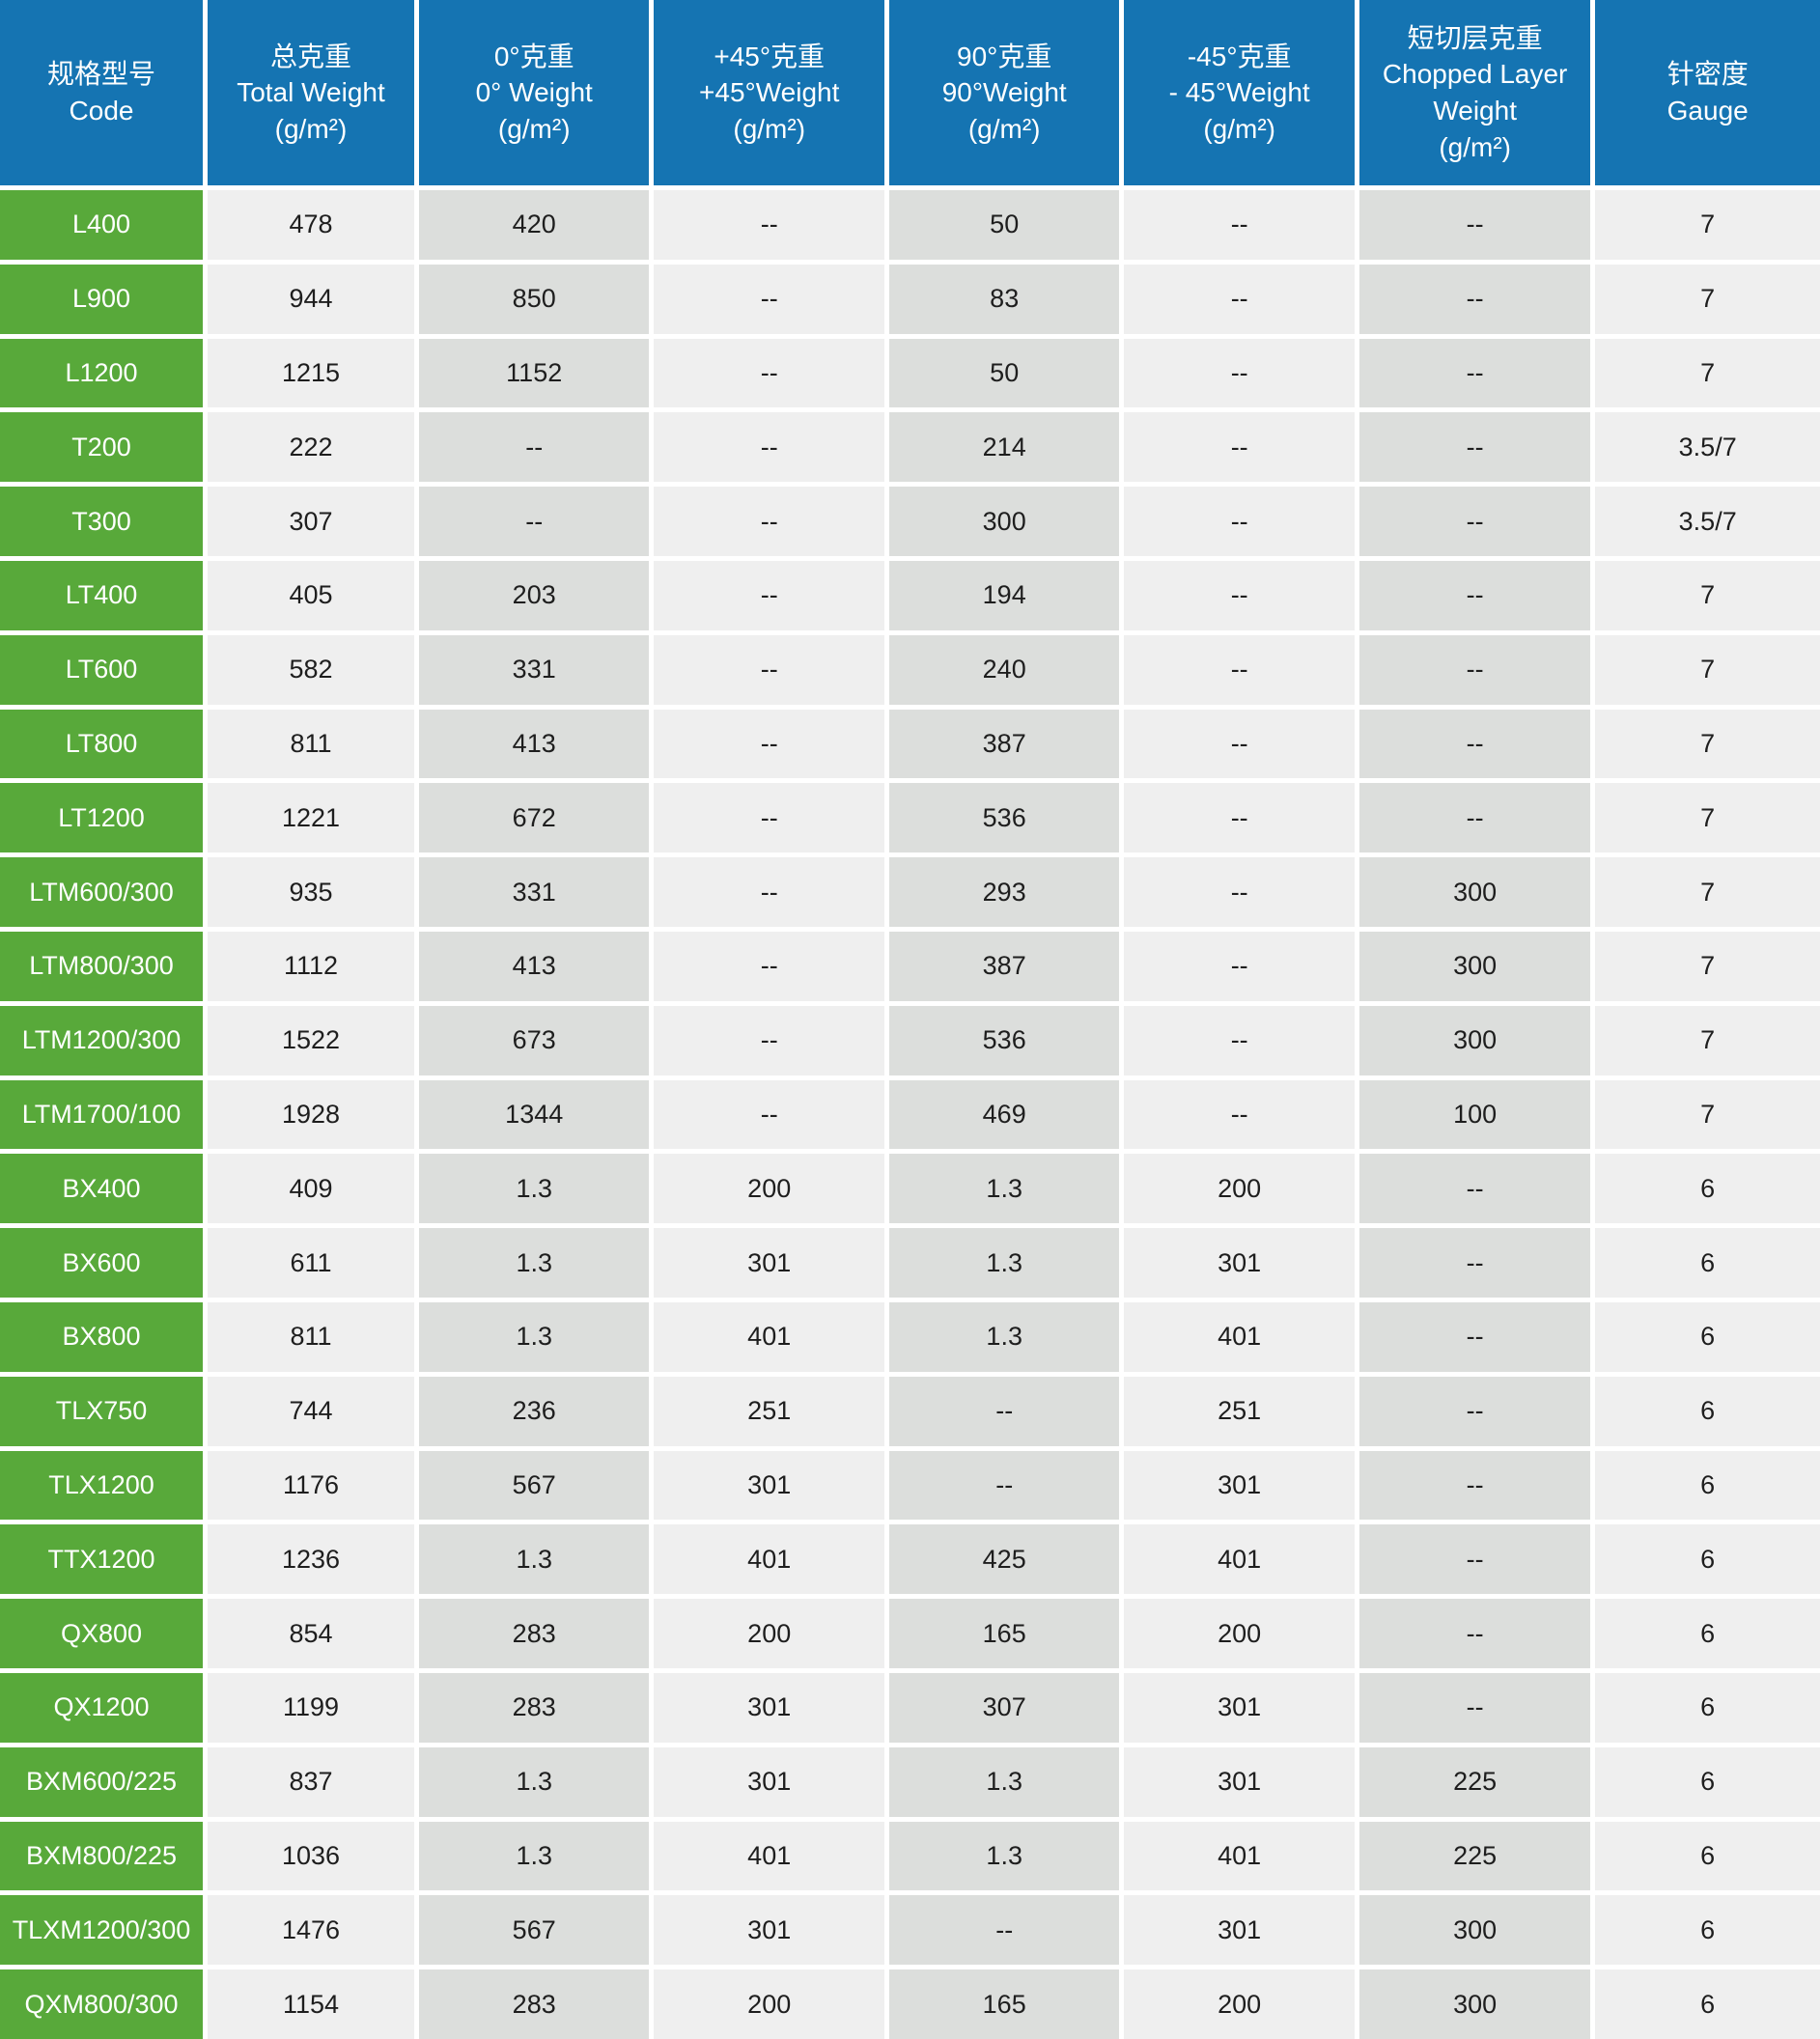 Image resolution: width=1820 pixels, height=2039 pixels. Describe the element at coordinates (1004, 521) in the screenshot. I see `table-cell: 300` at that location.